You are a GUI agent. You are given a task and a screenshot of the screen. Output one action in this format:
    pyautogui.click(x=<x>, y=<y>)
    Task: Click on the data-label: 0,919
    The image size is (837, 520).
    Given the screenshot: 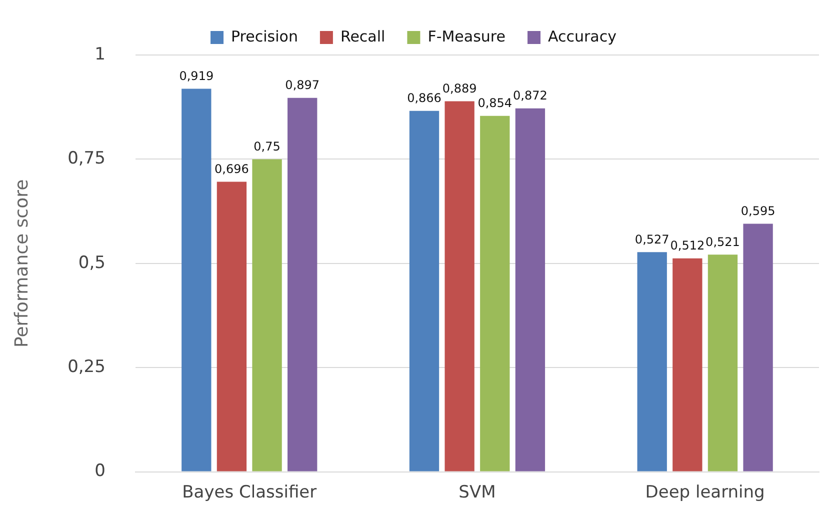 What is the action you would take?
    pyautogui.click(x=196, y=75)
    